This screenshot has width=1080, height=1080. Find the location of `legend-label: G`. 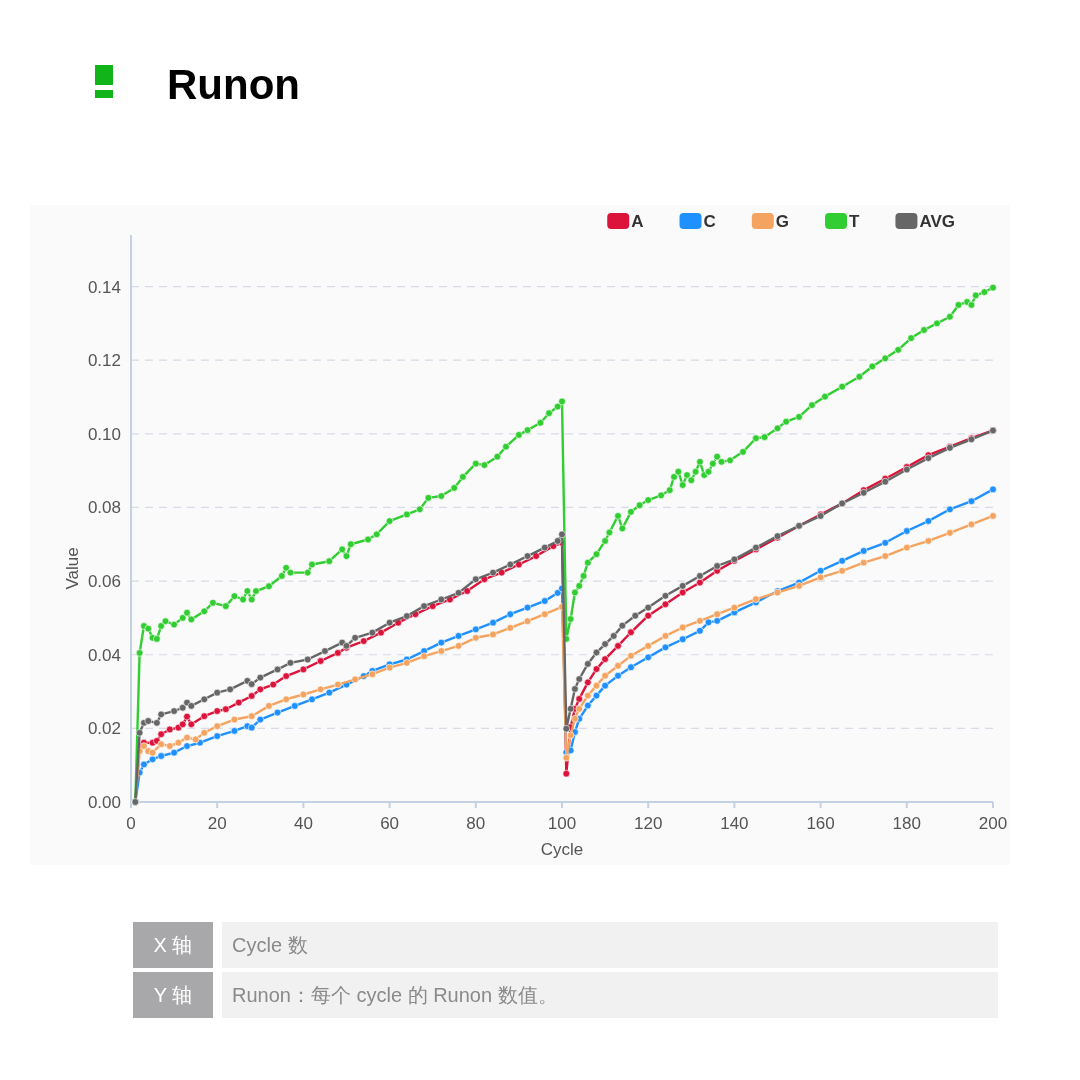

legend-label: G is located at coordinates (782, 221).